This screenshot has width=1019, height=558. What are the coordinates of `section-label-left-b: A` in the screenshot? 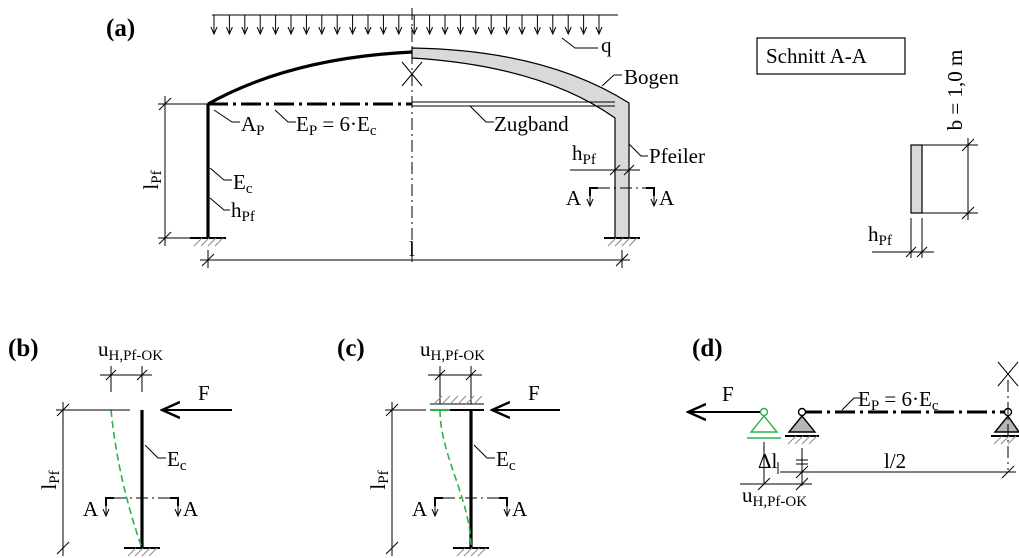 It's located at (91, 509).